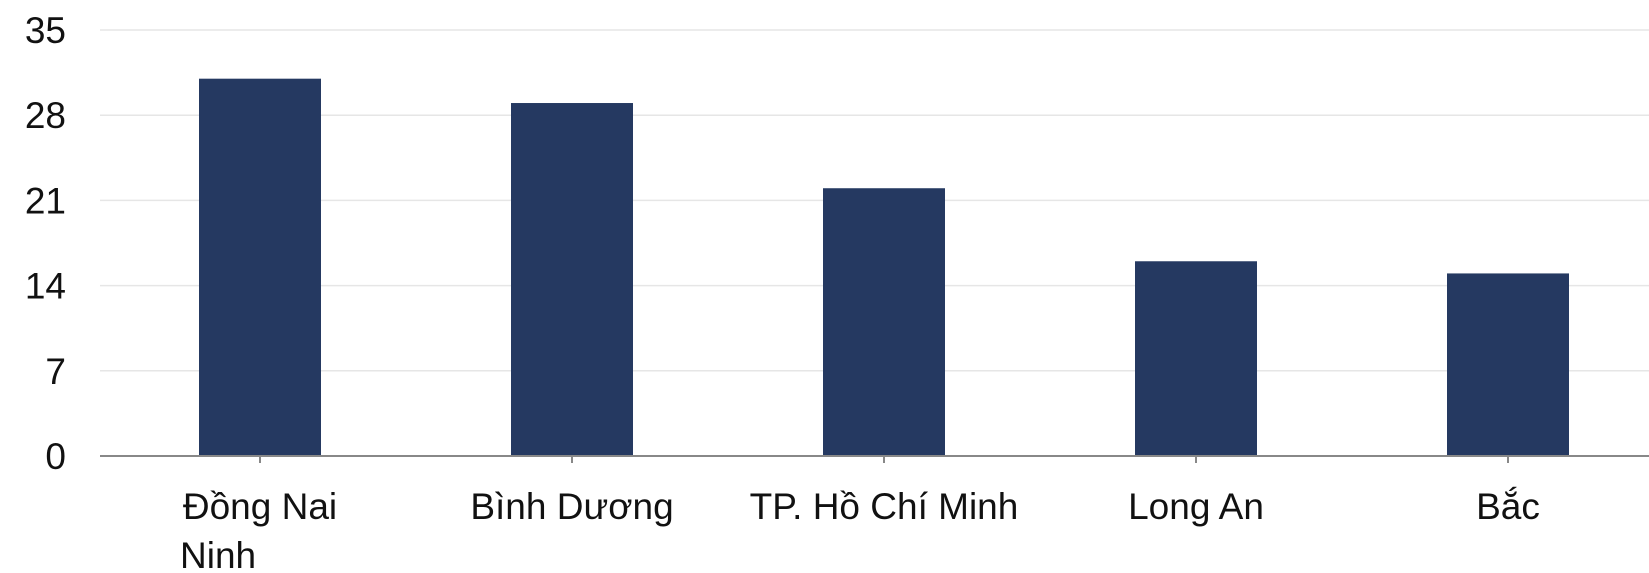 The height and width of the screenshot is (573, 1649). Describe the element at coordinates (1508, 506) in the screenshot. I see `x-category-label: Bắc` at that location.